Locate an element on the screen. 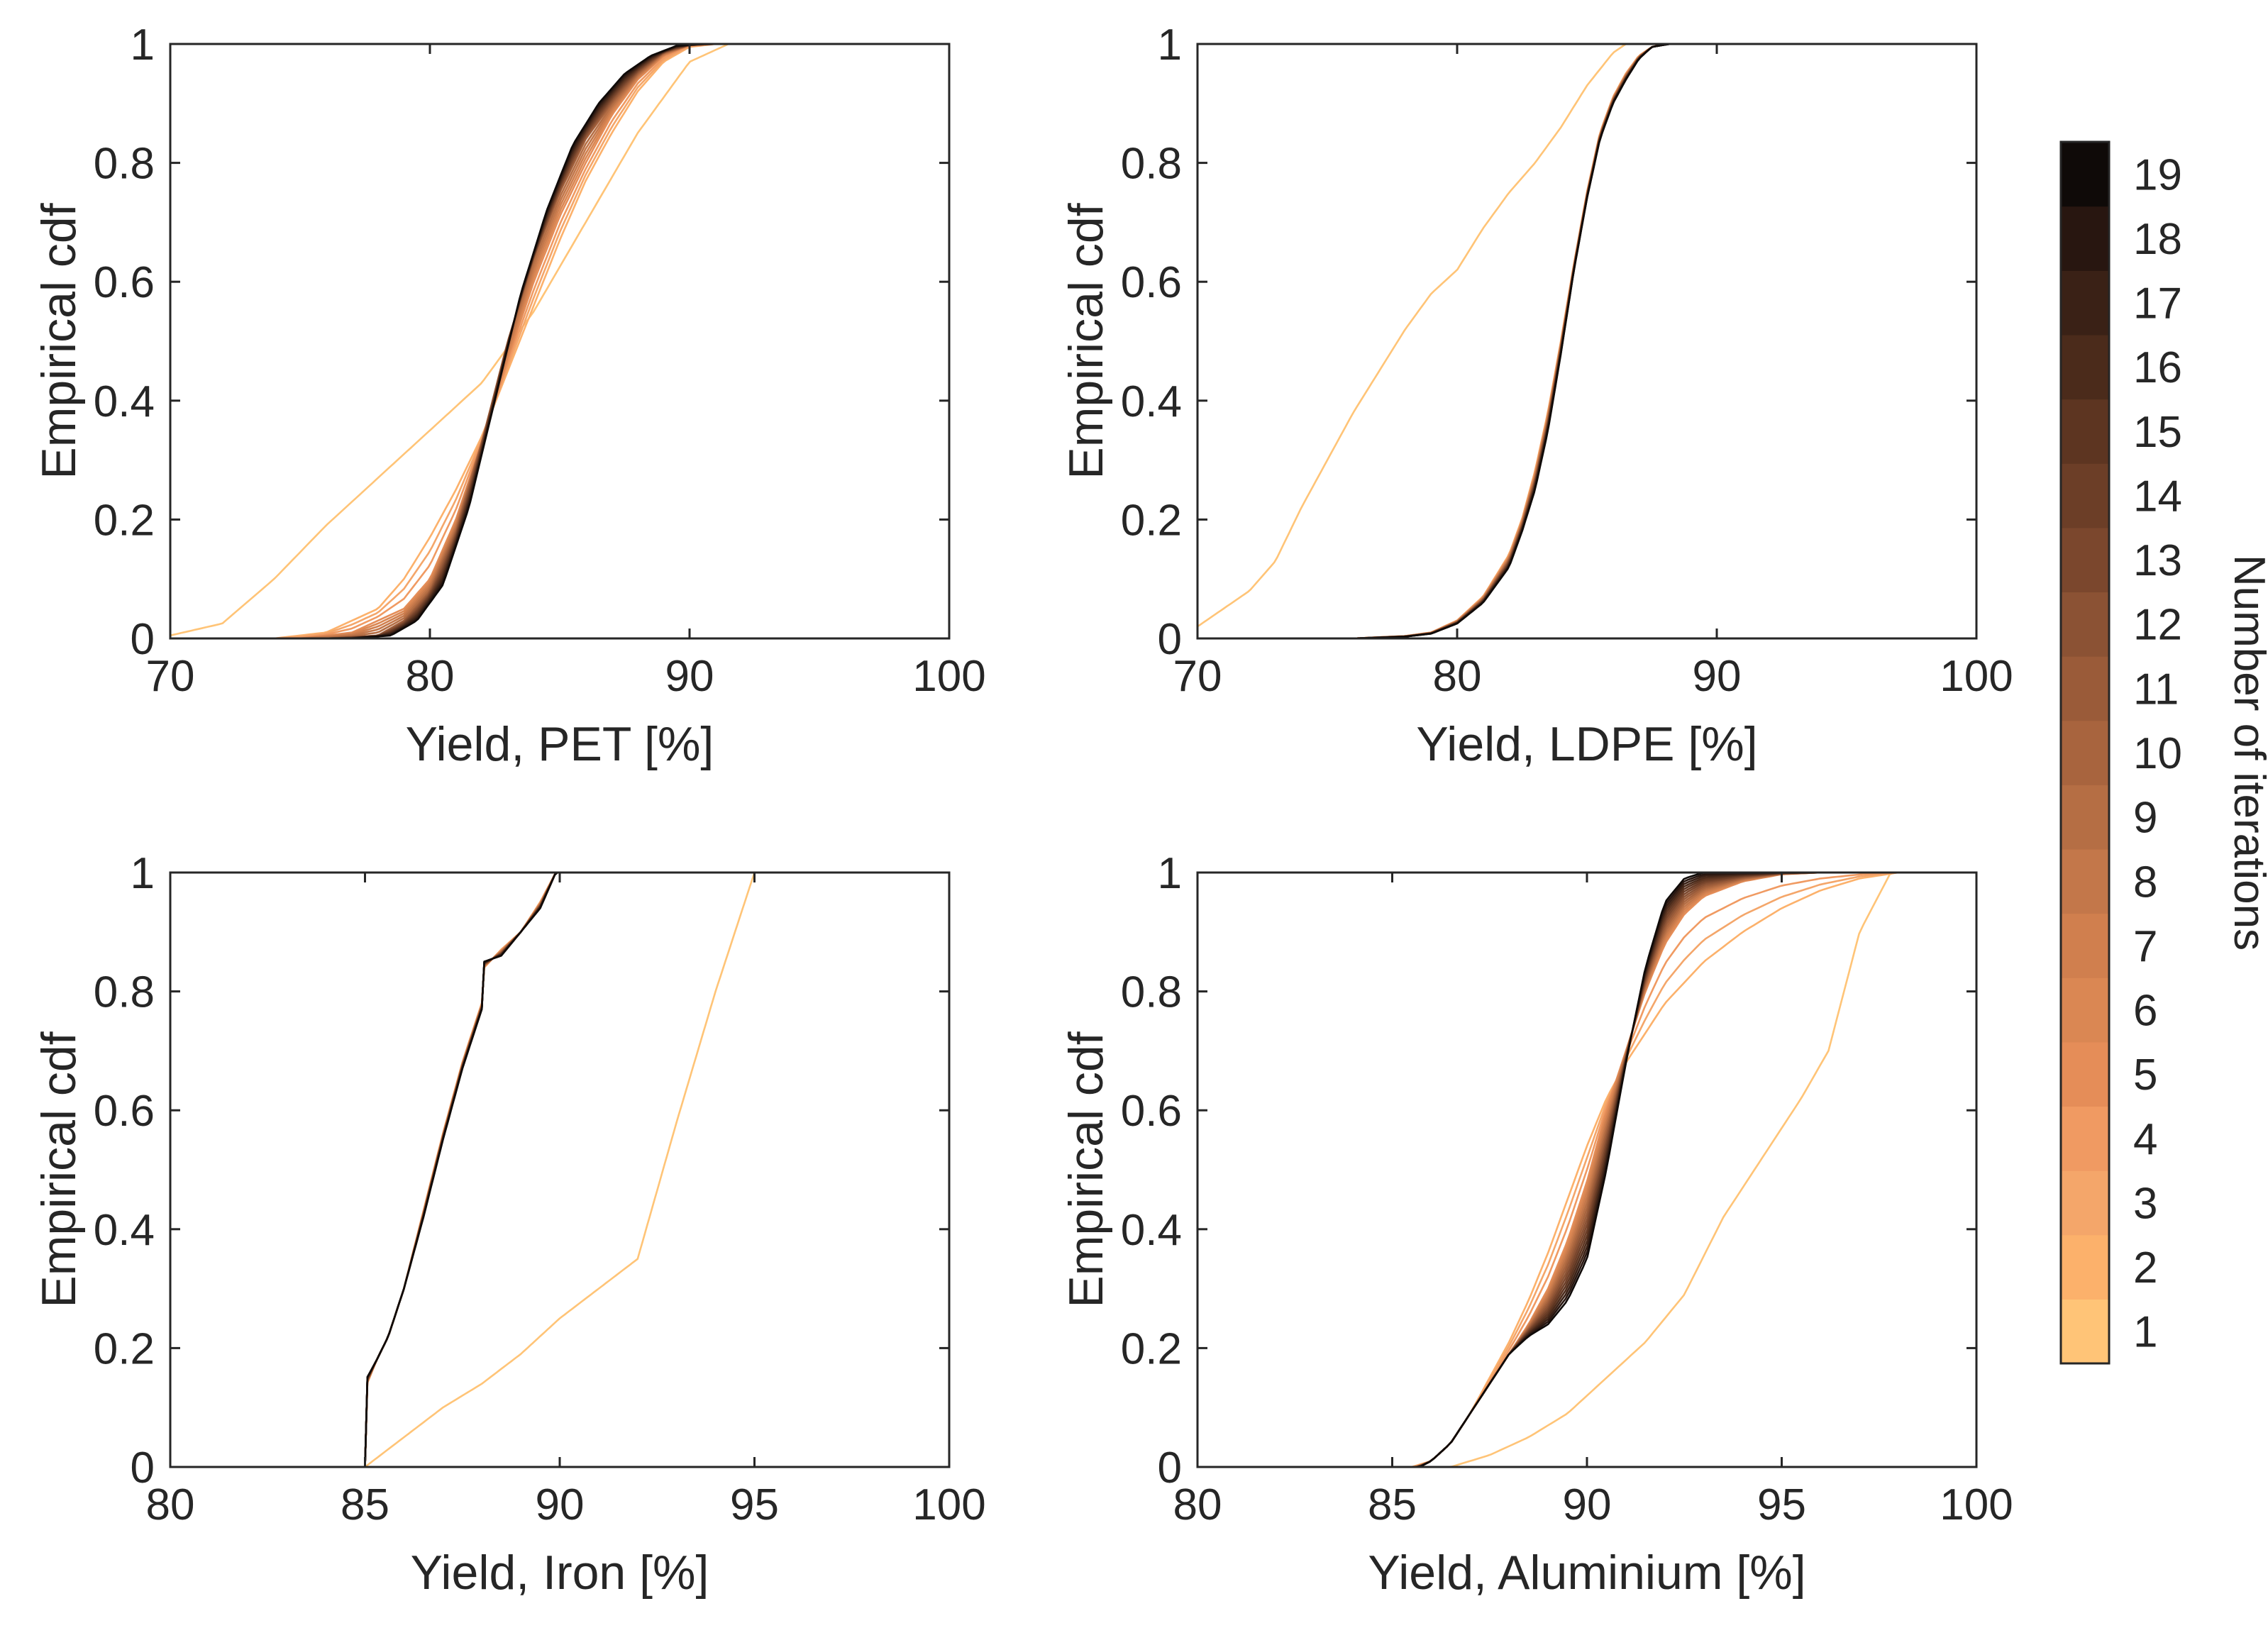 This screenshot has width=2268, height=1628. colorbar-tick-label: 14 is located at coordinates (2157, 496).